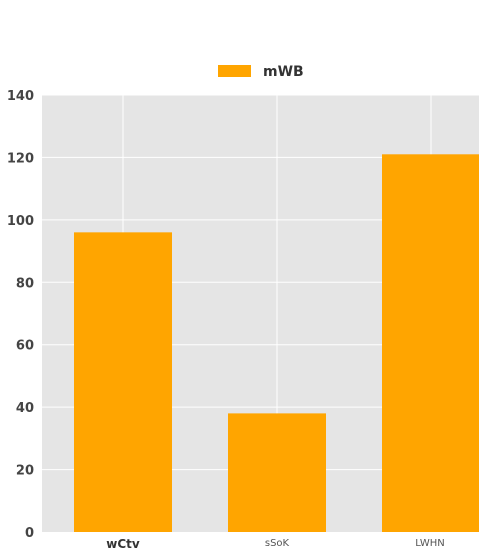  Describe the element at coordinates (123, 382) in the screenshot. I see `bar-wCtv` at that location.